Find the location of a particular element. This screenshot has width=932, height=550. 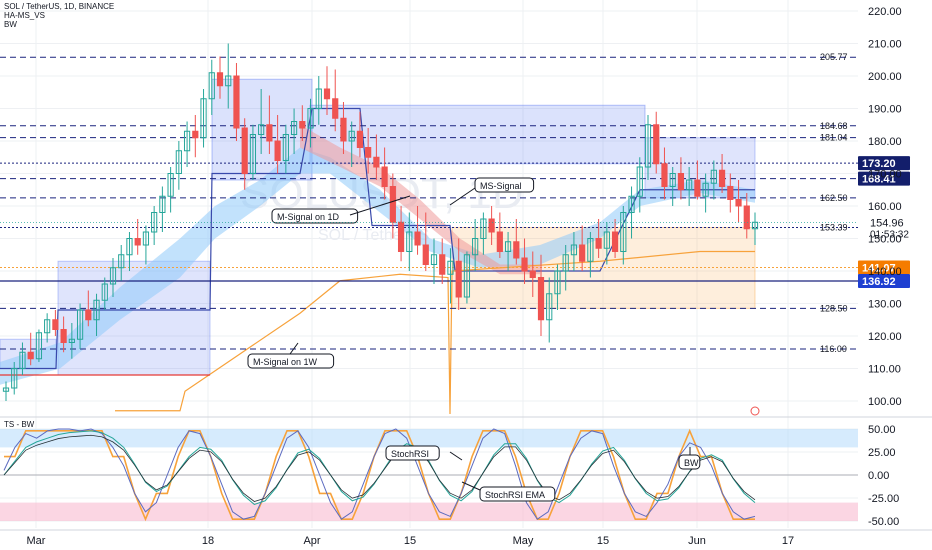

osc-y-axis: 50.00 25.00 0.00 -25.00 -50.00 is located at coordinates (883, 476).